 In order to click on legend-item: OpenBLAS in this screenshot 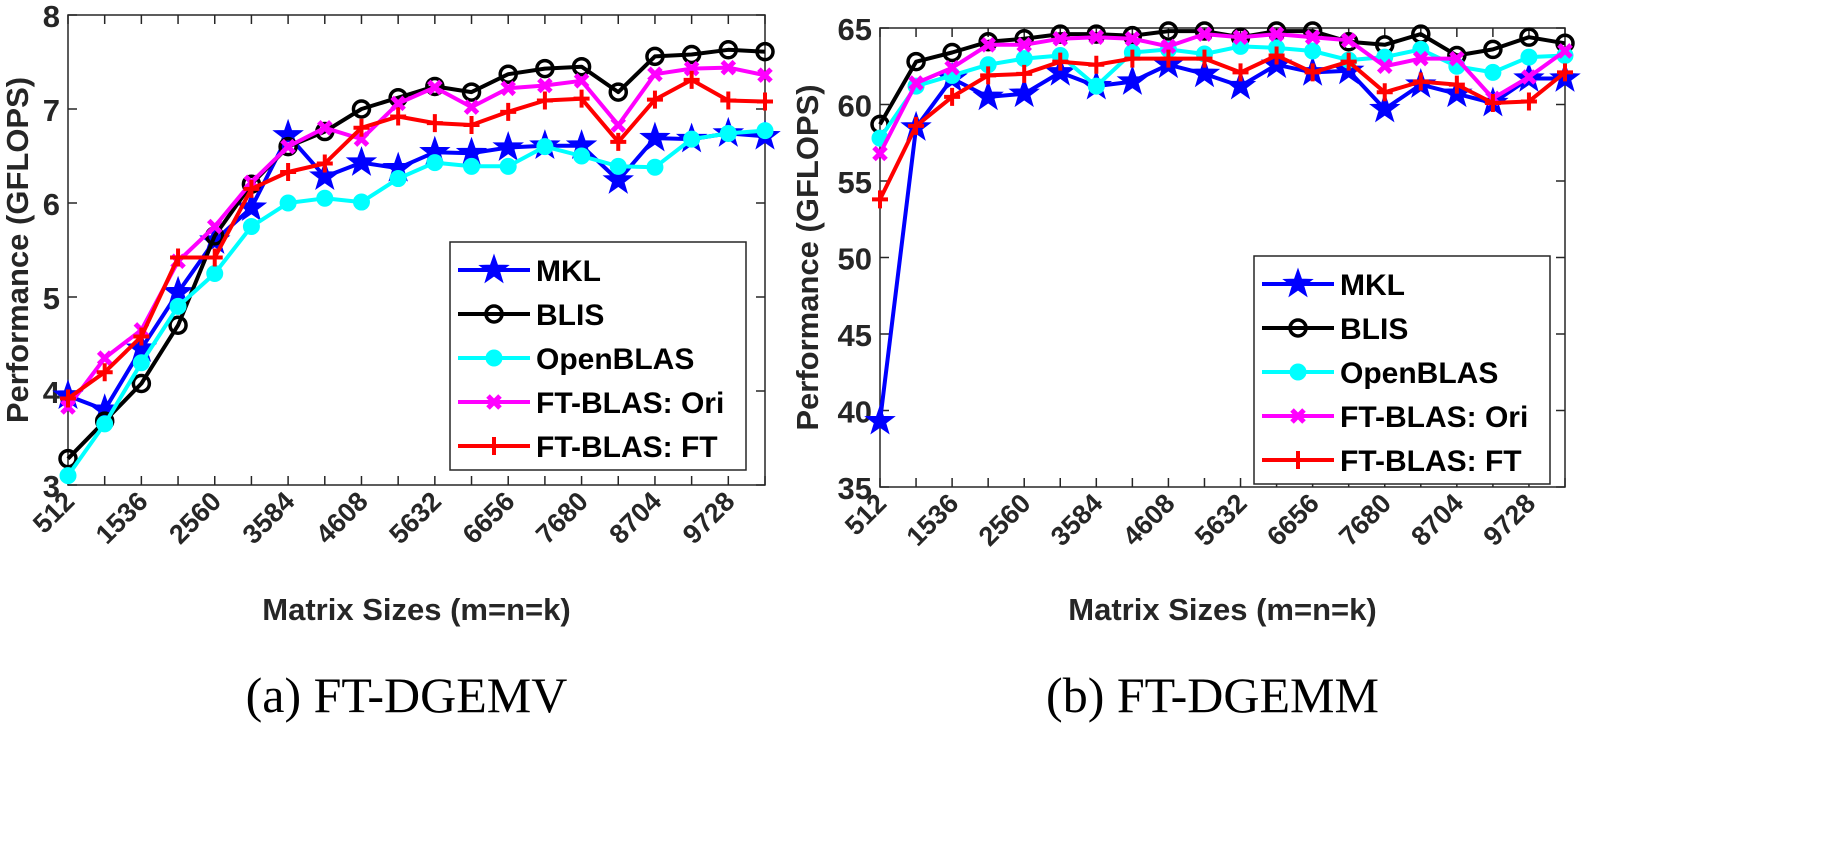, I will do `click(576, 359)`.